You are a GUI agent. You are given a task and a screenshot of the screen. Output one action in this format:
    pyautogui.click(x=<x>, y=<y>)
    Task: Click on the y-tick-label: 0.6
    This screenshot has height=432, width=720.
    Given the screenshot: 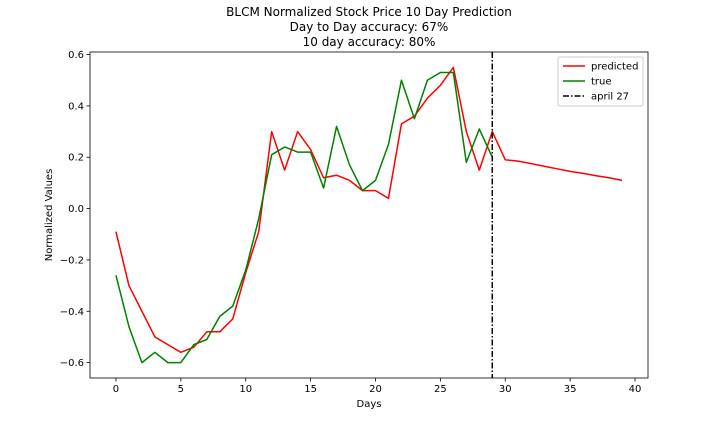 What is the action you would take?
    pyautogui.click(x=76, y=55)
    